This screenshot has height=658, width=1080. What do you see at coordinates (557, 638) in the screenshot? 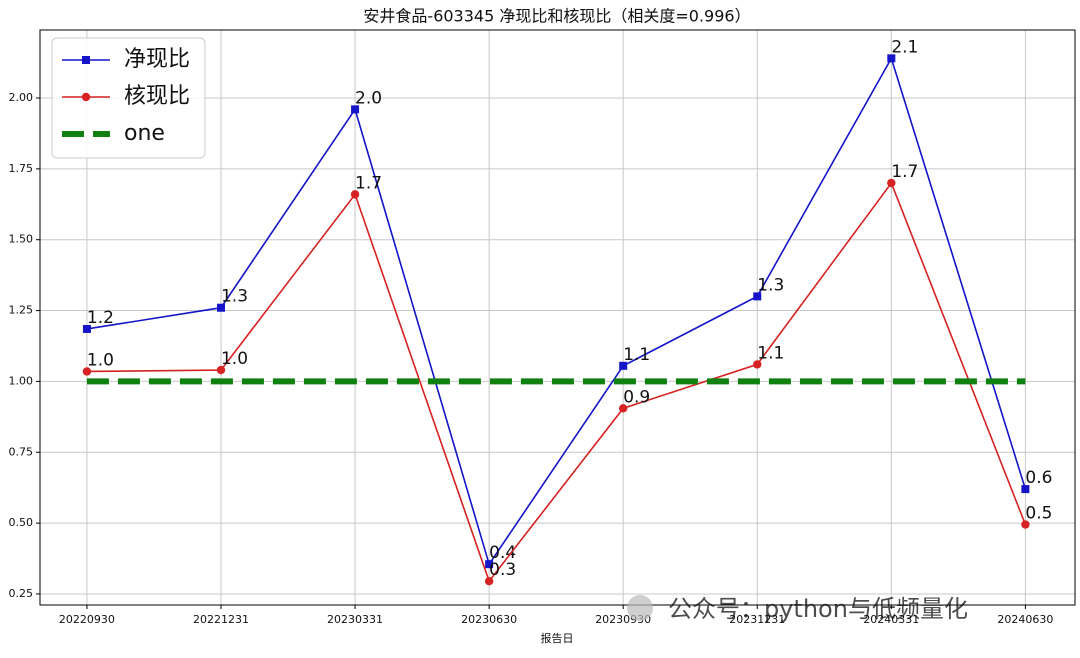
I see `x-axis-label: 报告日` at bounding box center [557, 638].